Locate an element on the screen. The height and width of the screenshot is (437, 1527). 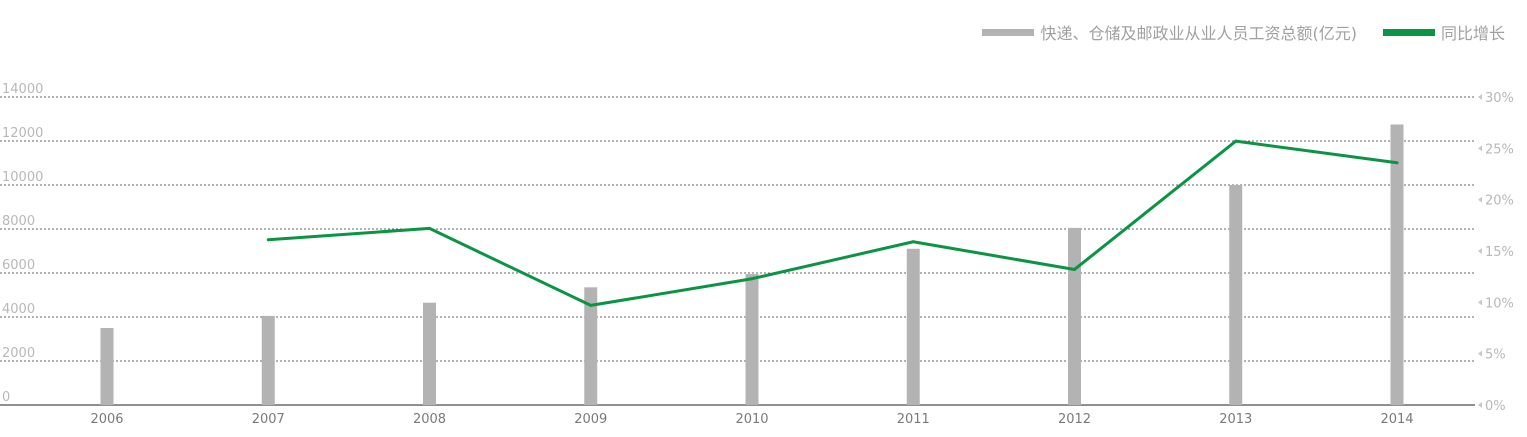
y-right-tick-label: 15% is located at coordinates (1499, 252).